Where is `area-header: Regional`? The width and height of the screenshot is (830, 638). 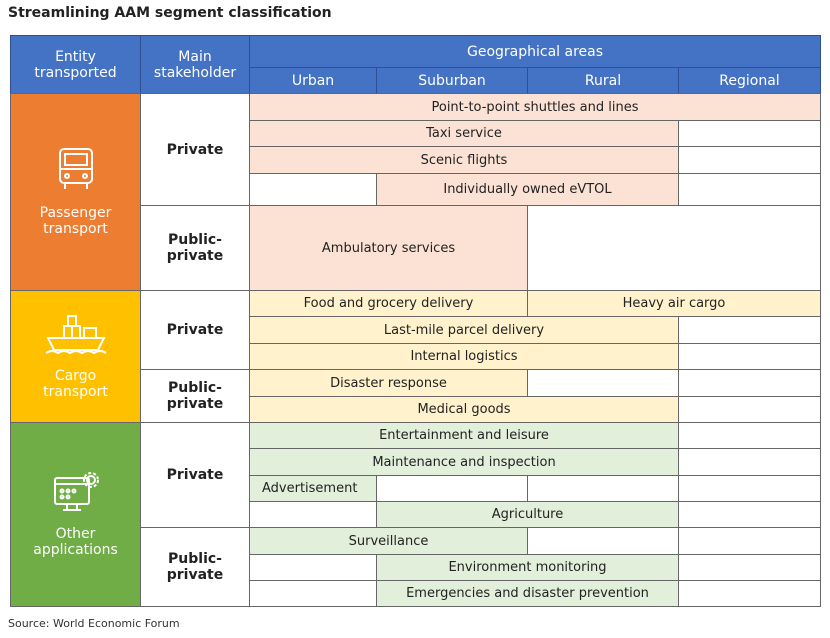 area-header: Regional is located at coordinates (749, 80).